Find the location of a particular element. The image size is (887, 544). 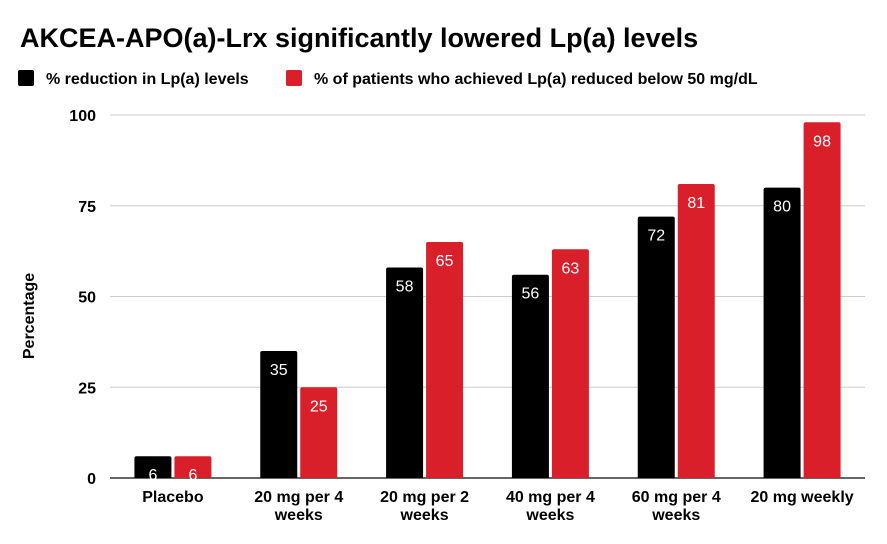

x-tick-label-line: 60 mg per 4 is located at coordinates (676, 497).